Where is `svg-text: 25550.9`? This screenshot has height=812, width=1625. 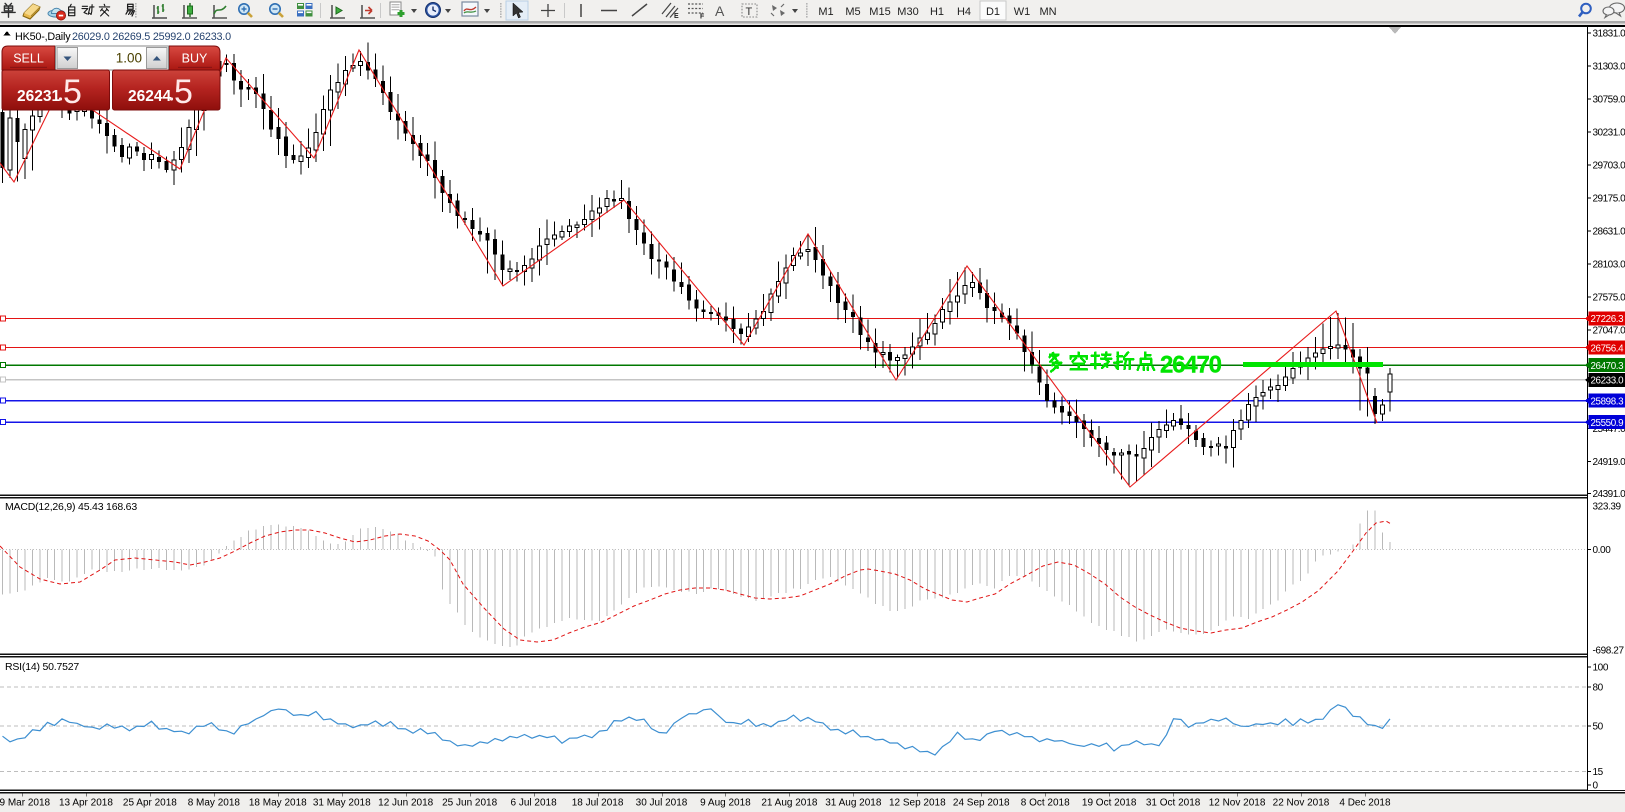
svg-text: 25550.9 is located at coordinates (1607, 423).